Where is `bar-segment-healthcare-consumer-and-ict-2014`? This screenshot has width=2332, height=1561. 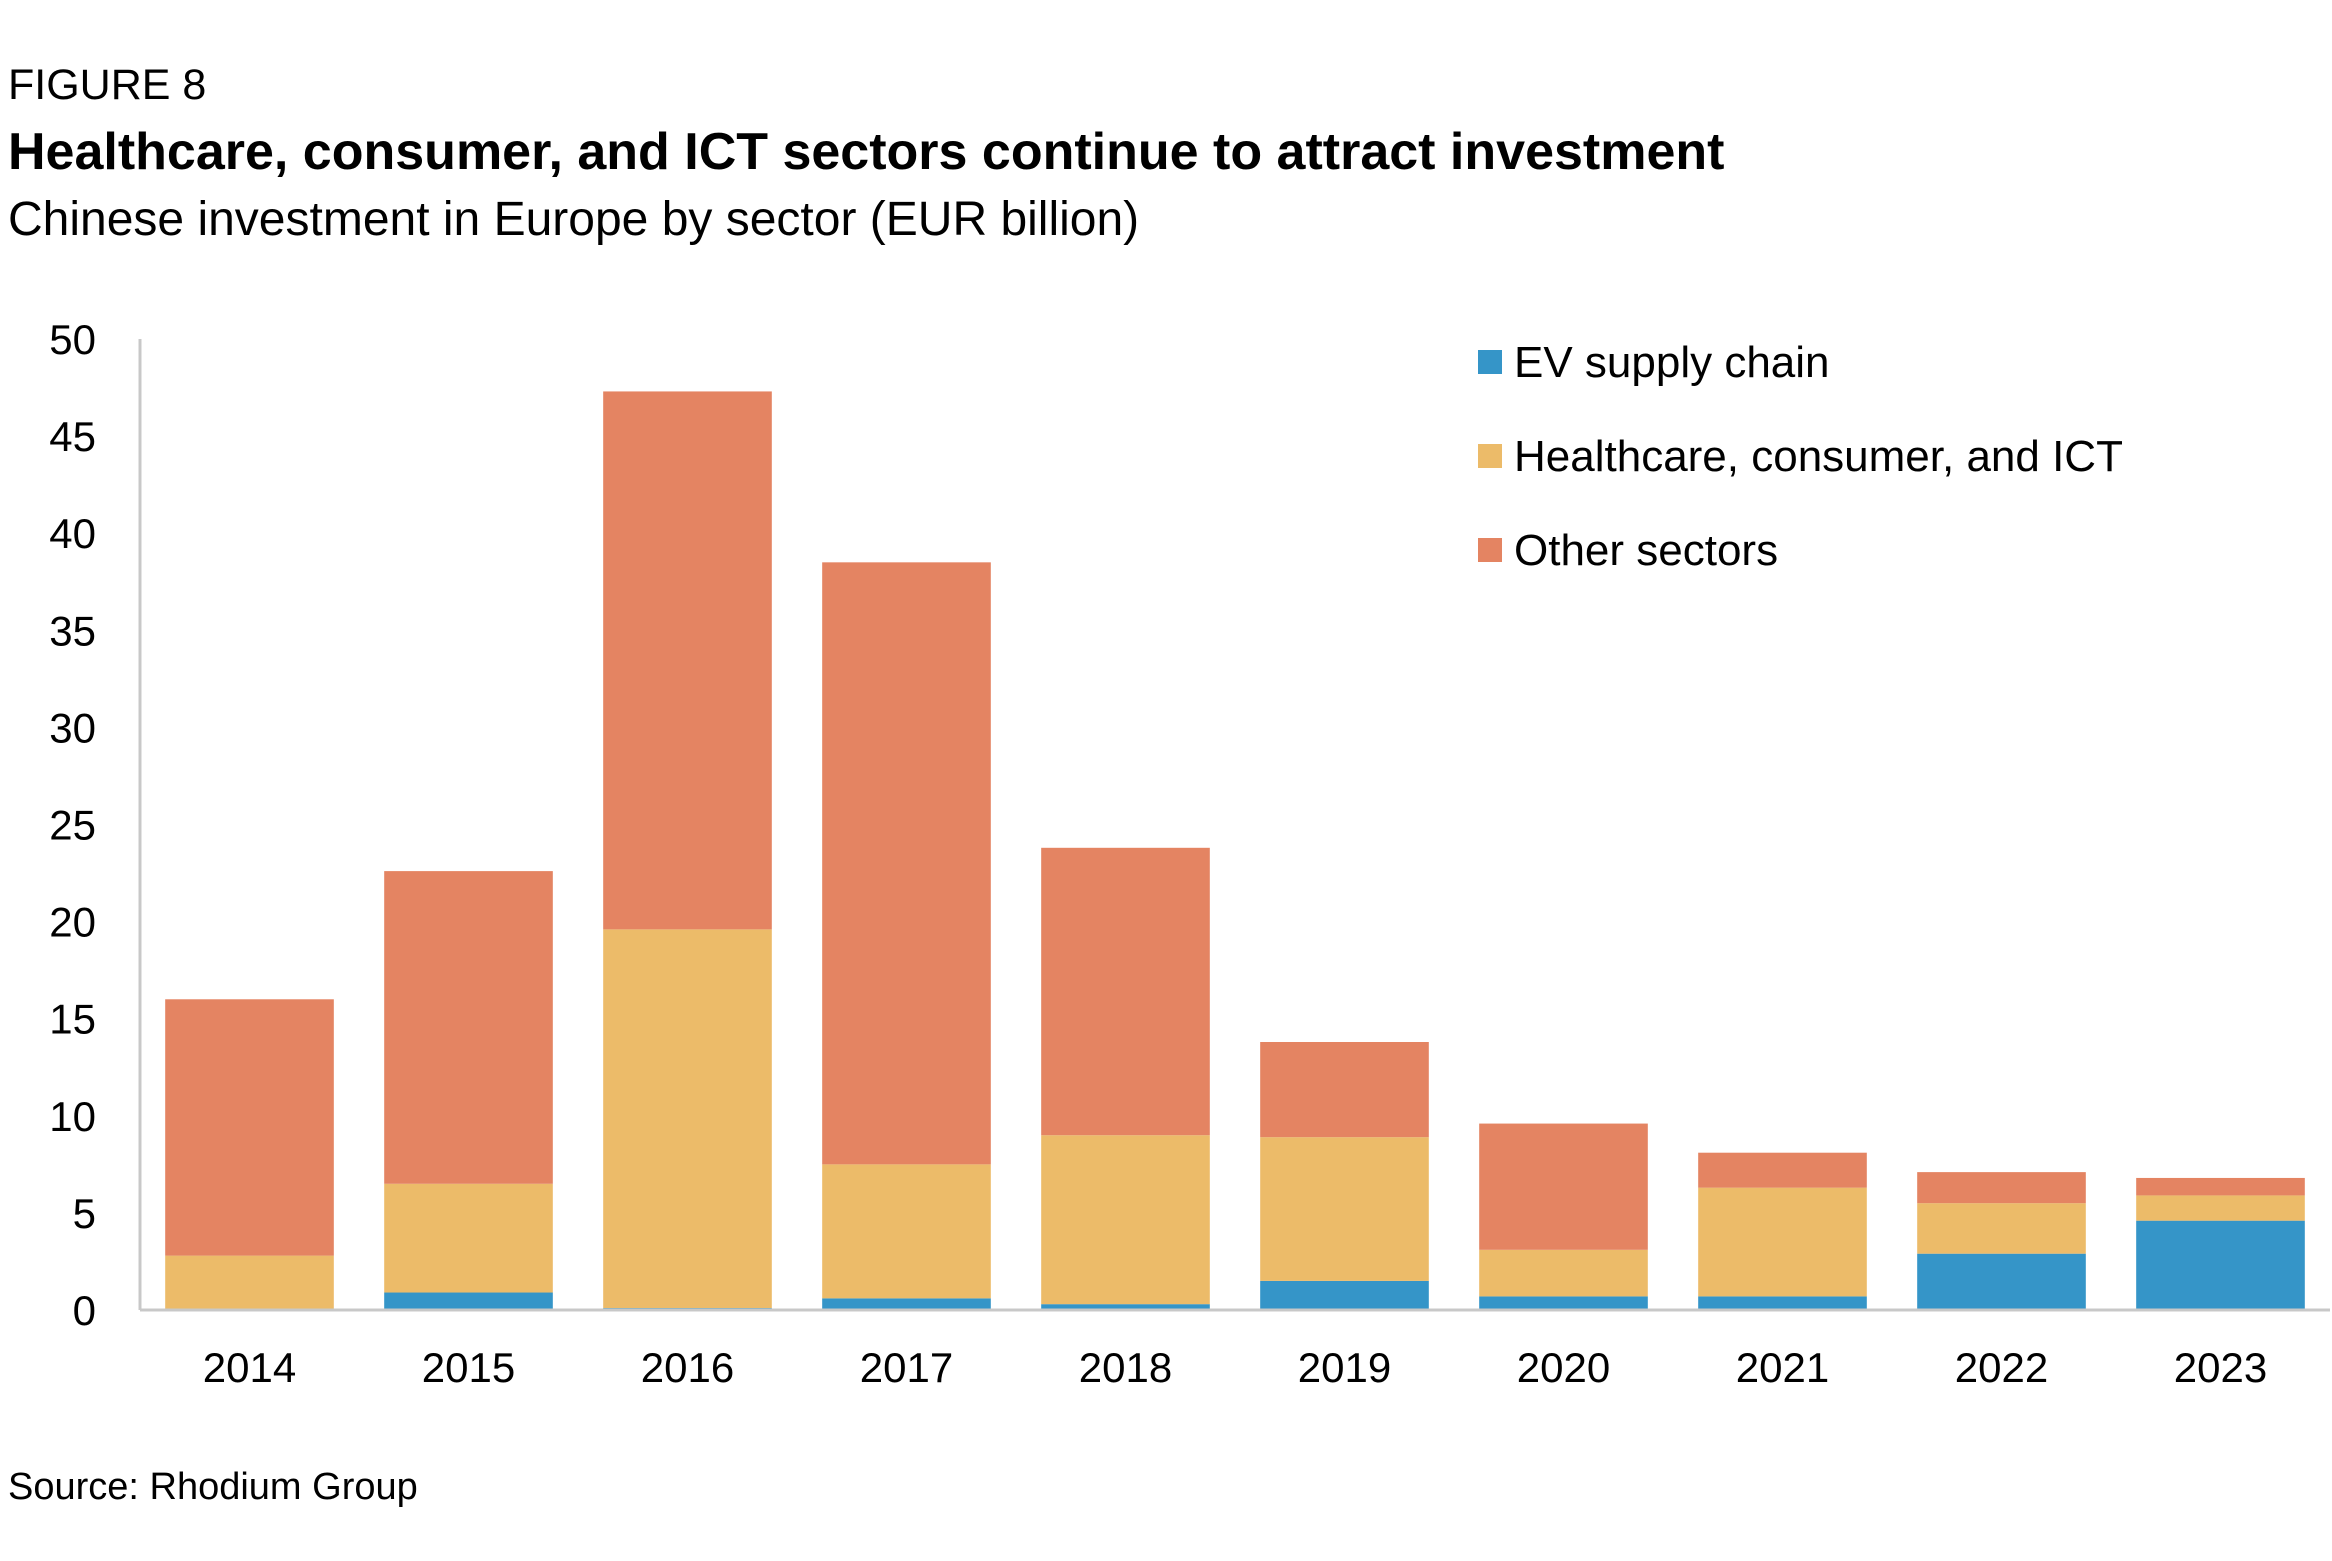
bar-segment-healthcare-consumer-and-ict-2014 is located at coordinates (249, 1282).